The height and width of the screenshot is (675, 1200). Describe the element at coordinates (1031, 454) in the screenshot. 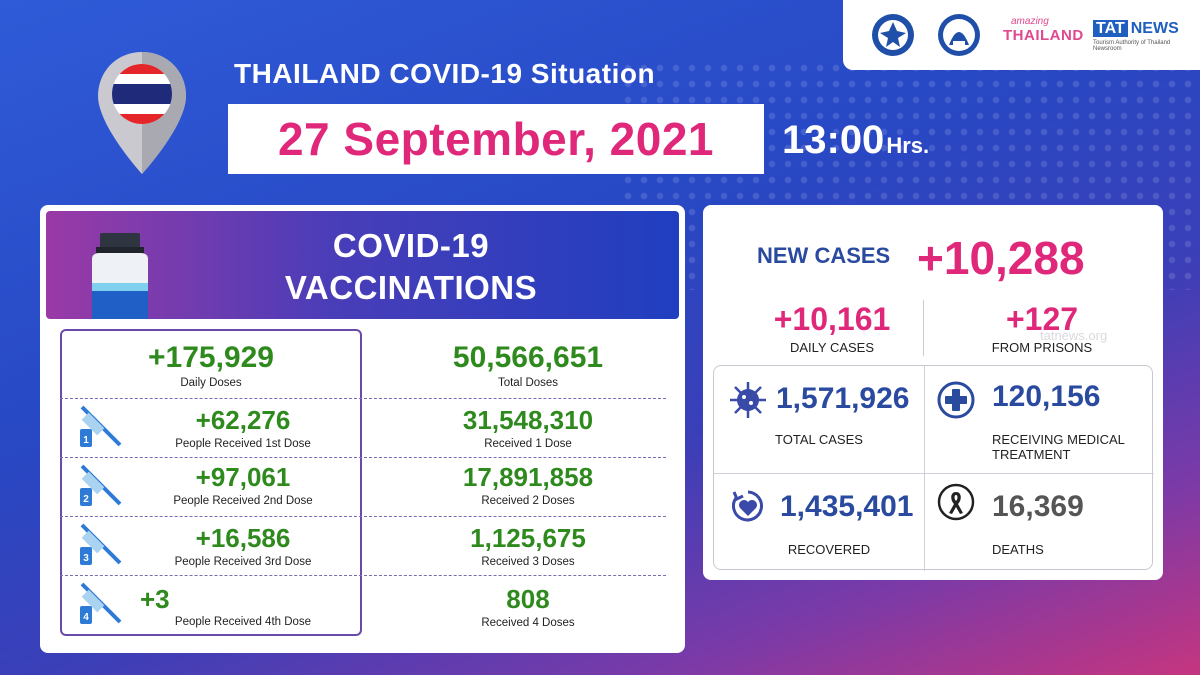

I see `treatment-label-line2: TREATMENT` at that location.